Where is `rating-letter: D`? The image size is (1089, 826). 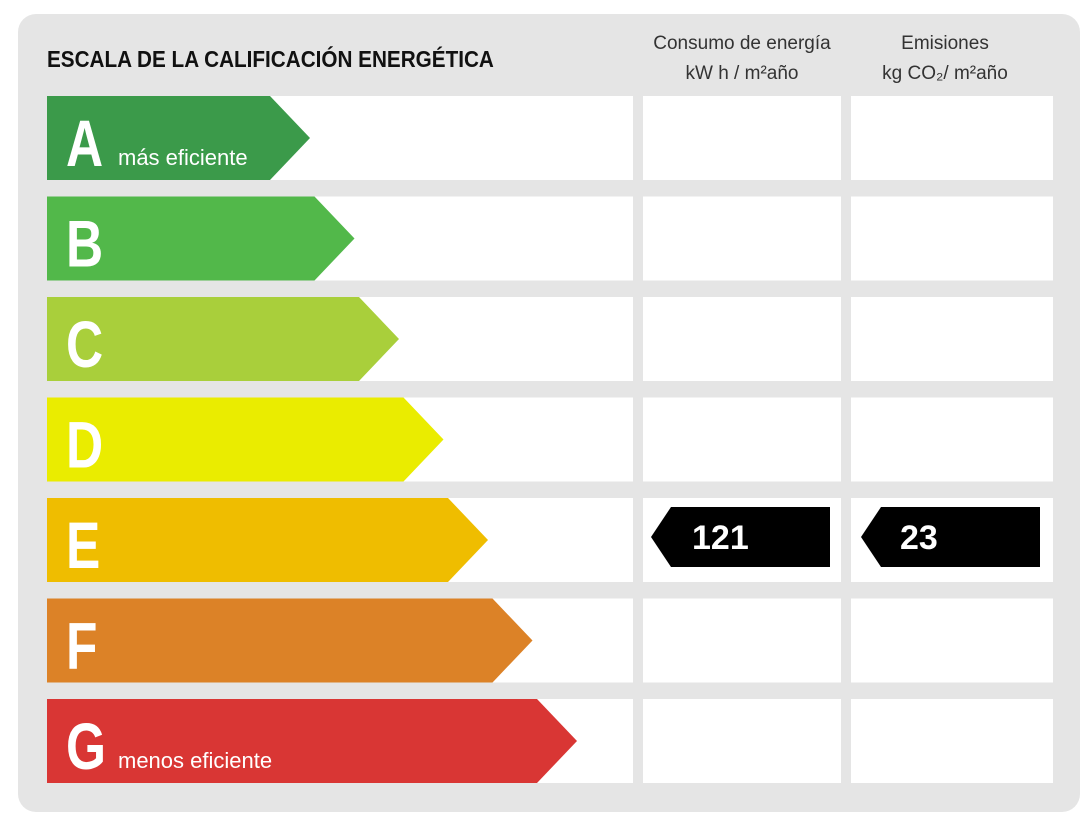 rating-letter: D is located at coordinates (84, 444).